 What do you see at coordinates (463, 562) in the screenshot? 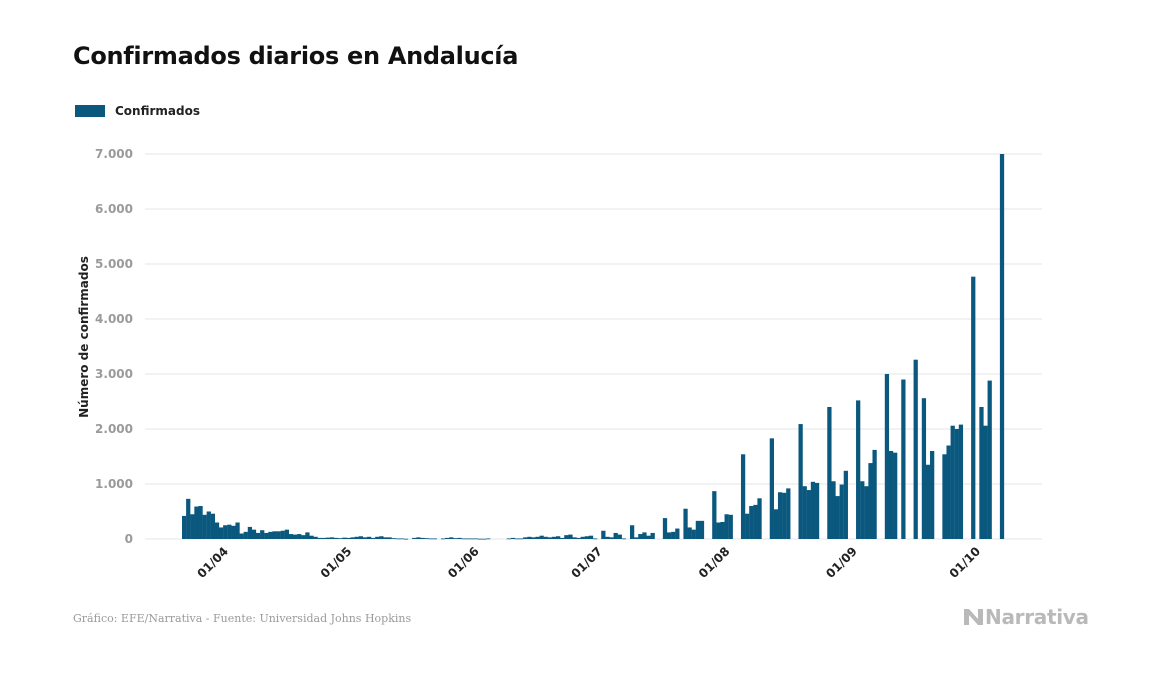
I see `x-tick-label: 01/06` at bounding box center [463, 562].